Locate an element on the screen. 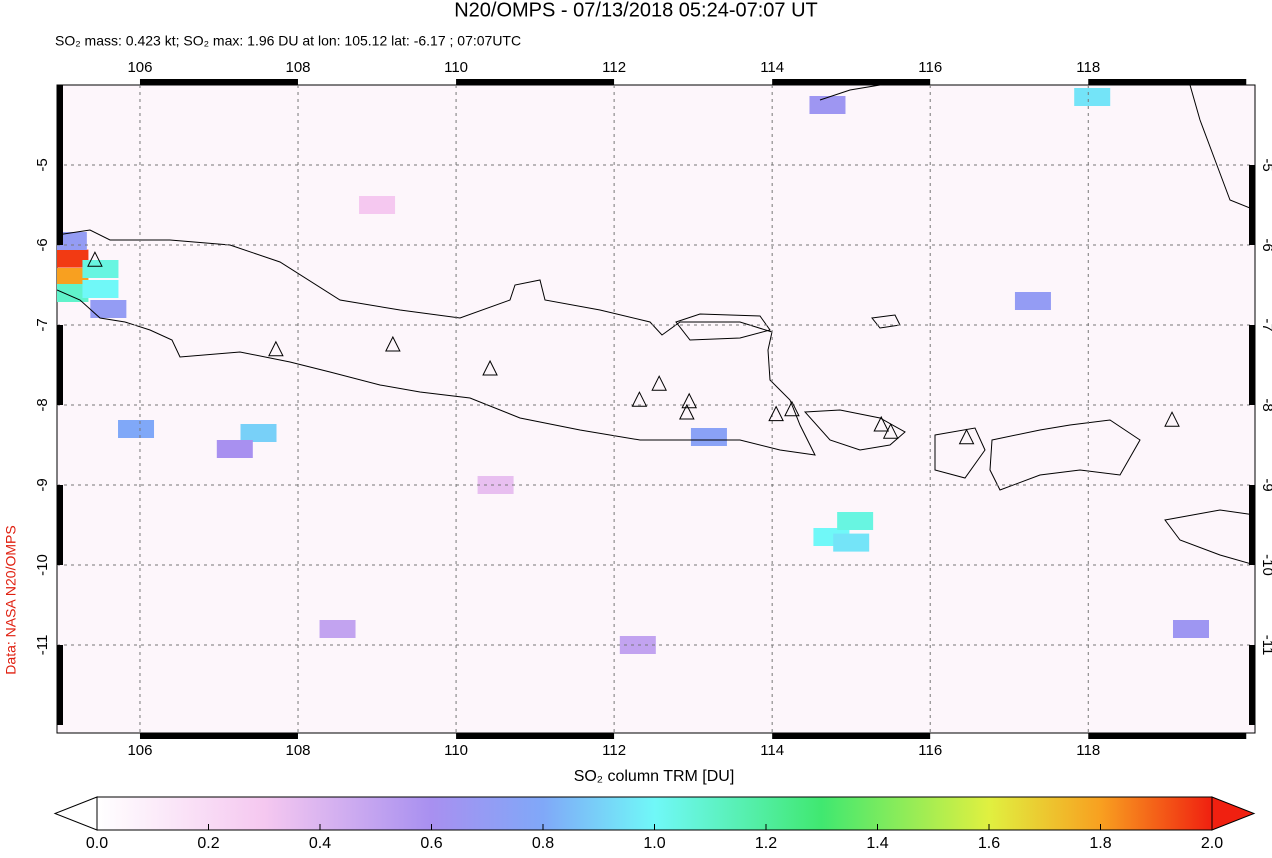  credit: Data: NASA N20/OMPS is located at coordinates (11, 599).